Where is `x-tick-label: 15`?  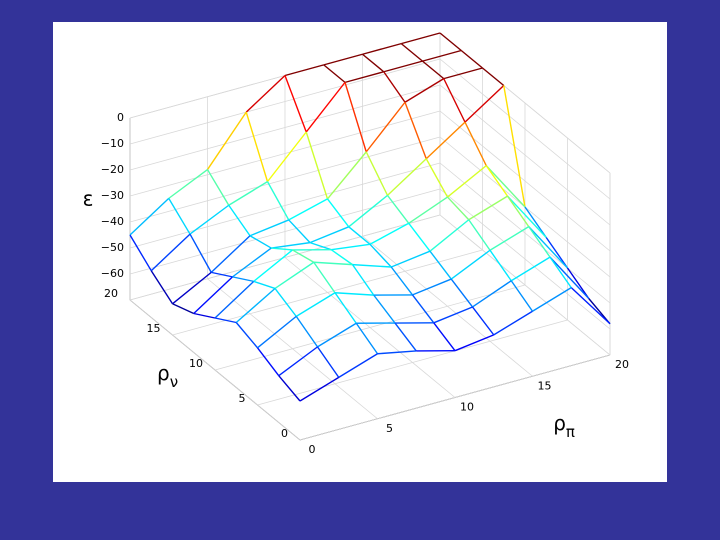 x-tick-label: 15 is located at coordinates (545, 385).